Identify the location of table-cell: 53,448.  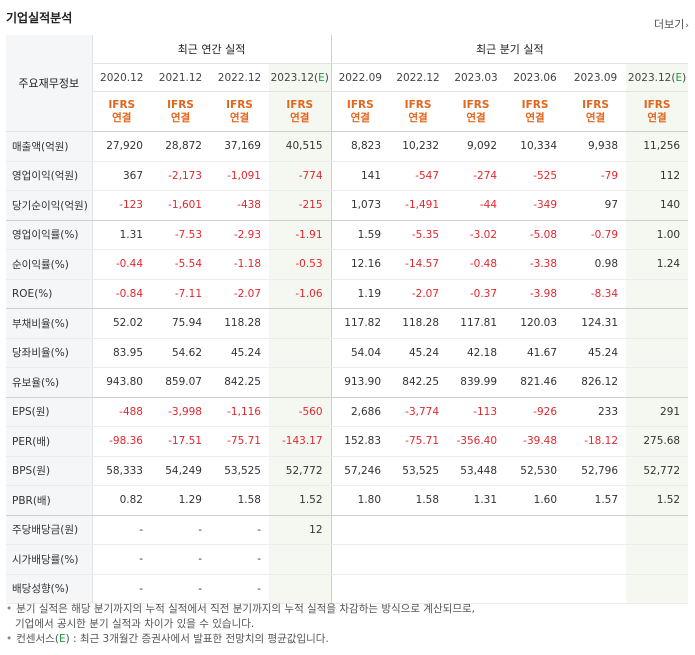
(476, 471).